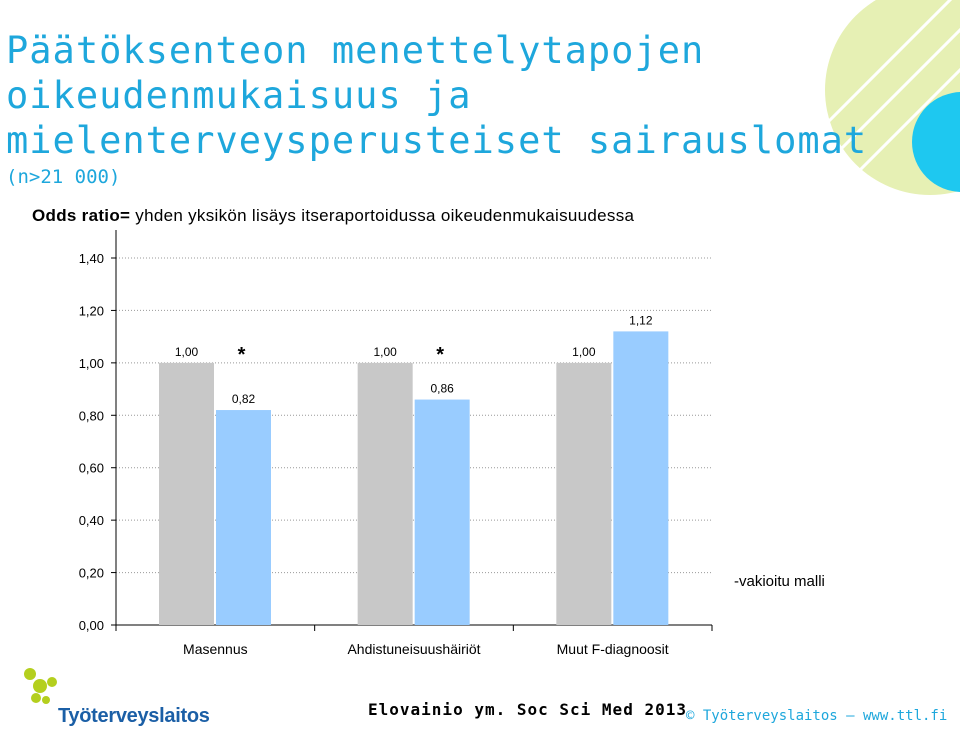 This screenshot has height=731, width=960. What do you see at coordinates (779, 581) in the screenshot?
I see `legend-text: -vakioitu malli` at bounding box center [779, 581].